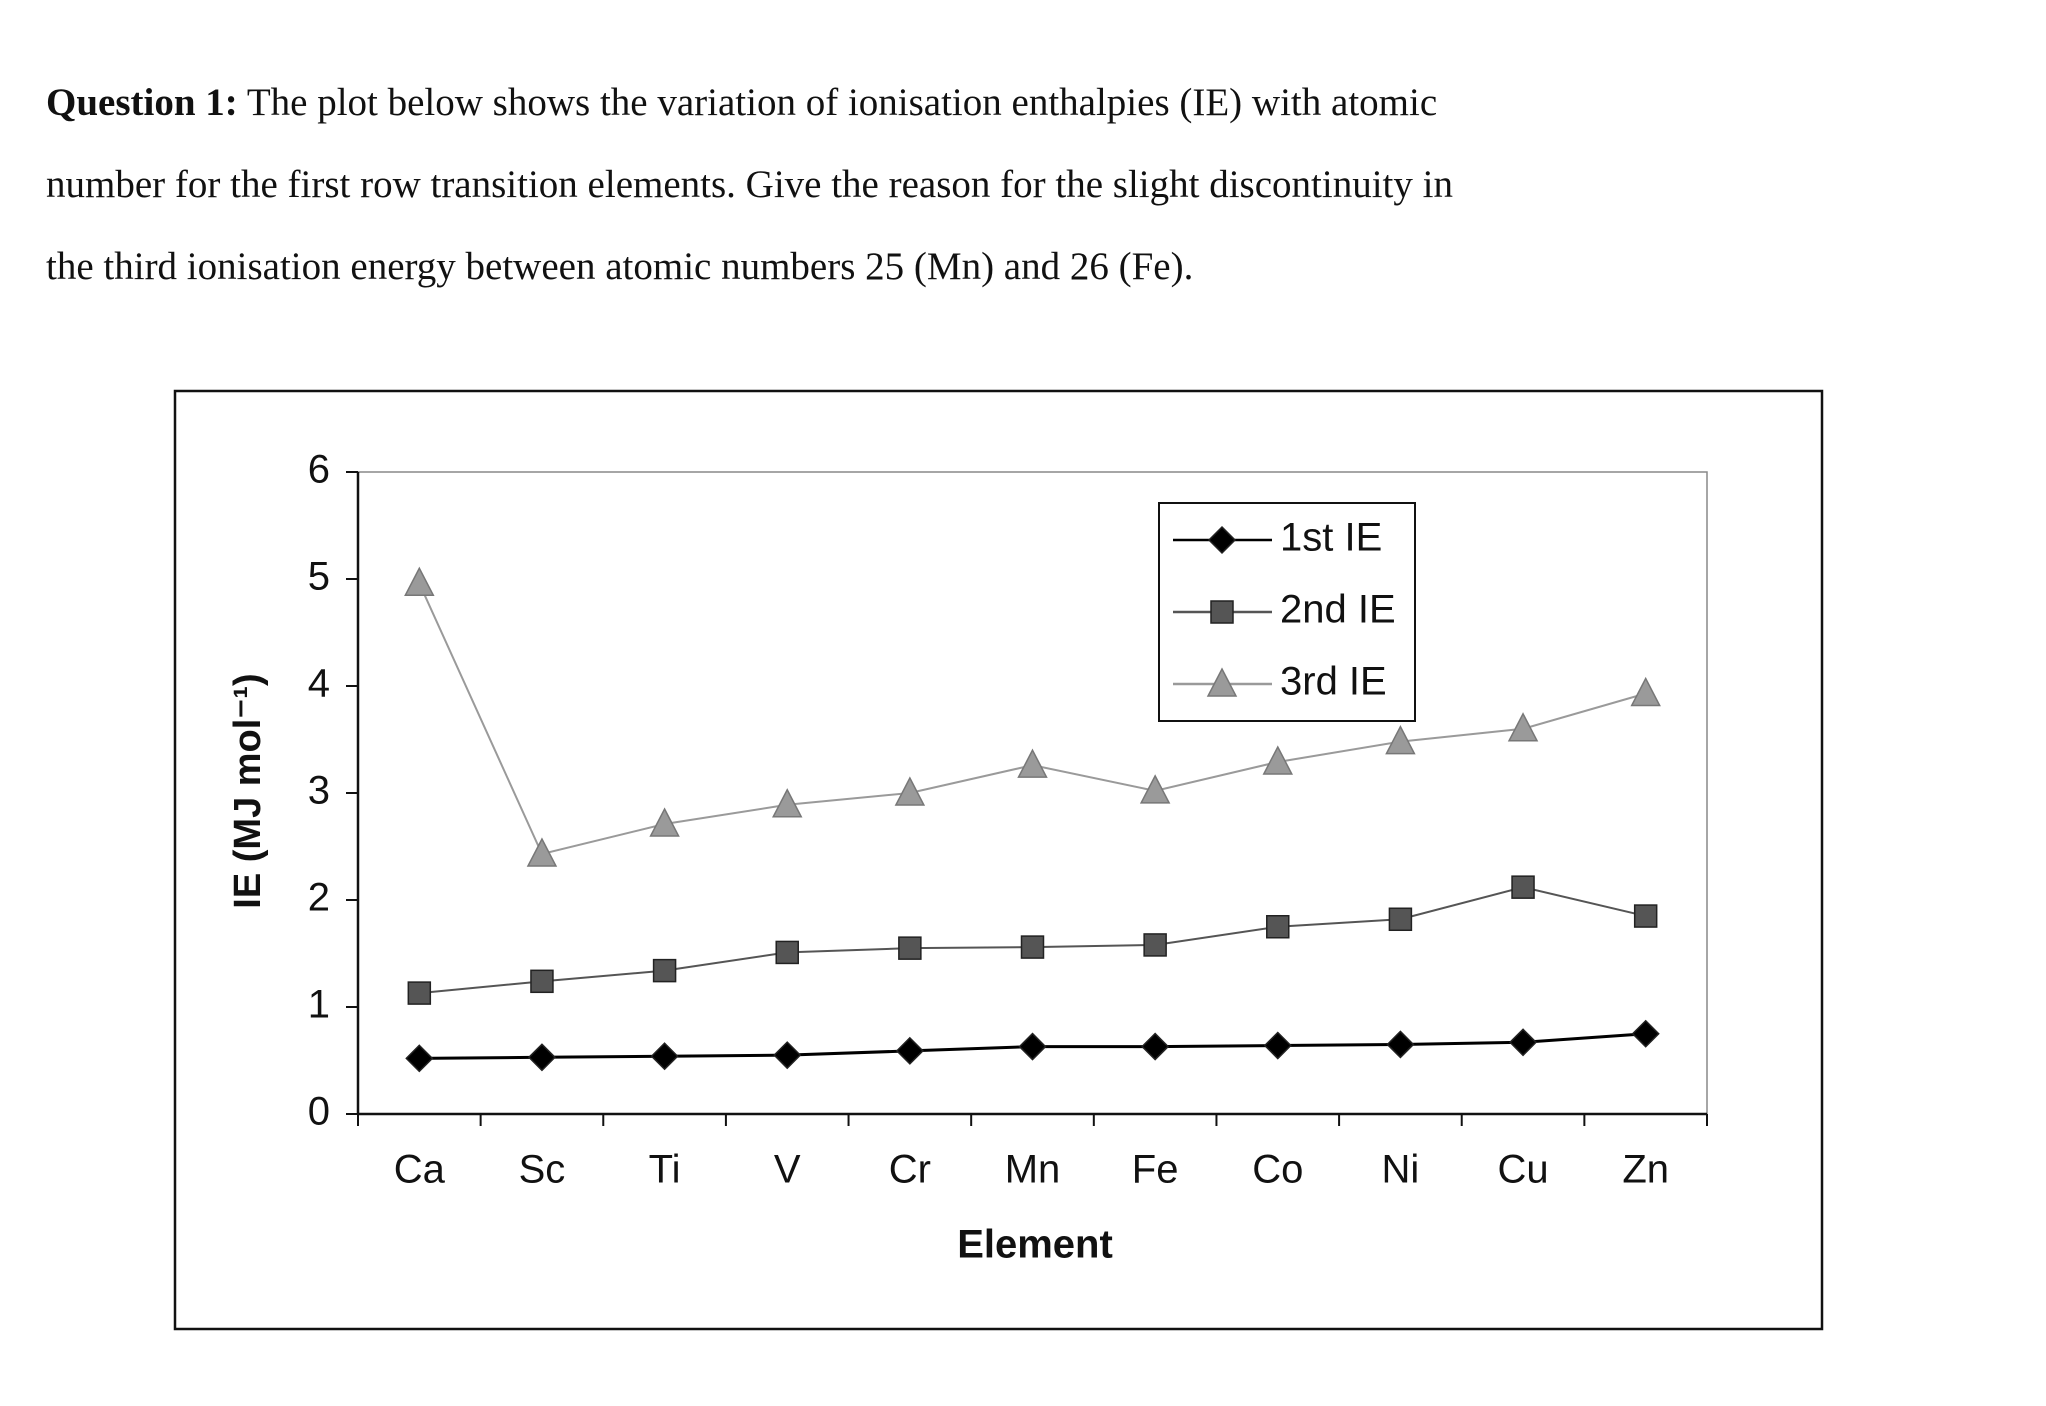 The image size is (2046, 1406). I want to click on y-tick-label: 1, so click(319, 1005).